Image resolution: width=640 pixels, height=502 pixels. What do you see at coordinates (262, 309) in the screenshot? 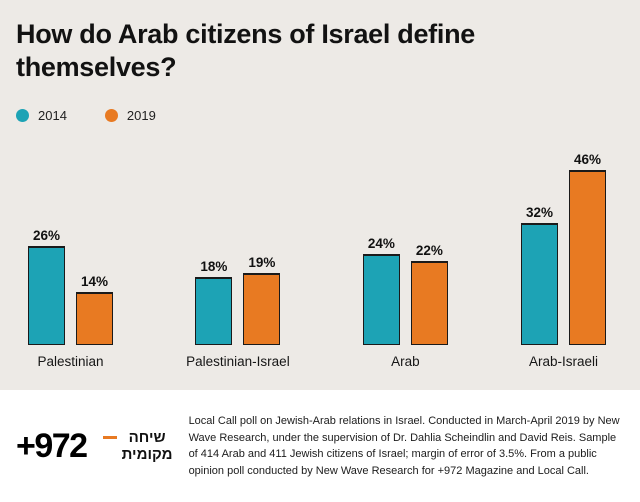
I see `bar-2019-palestinian-israel` at bounding box center [262, 309].